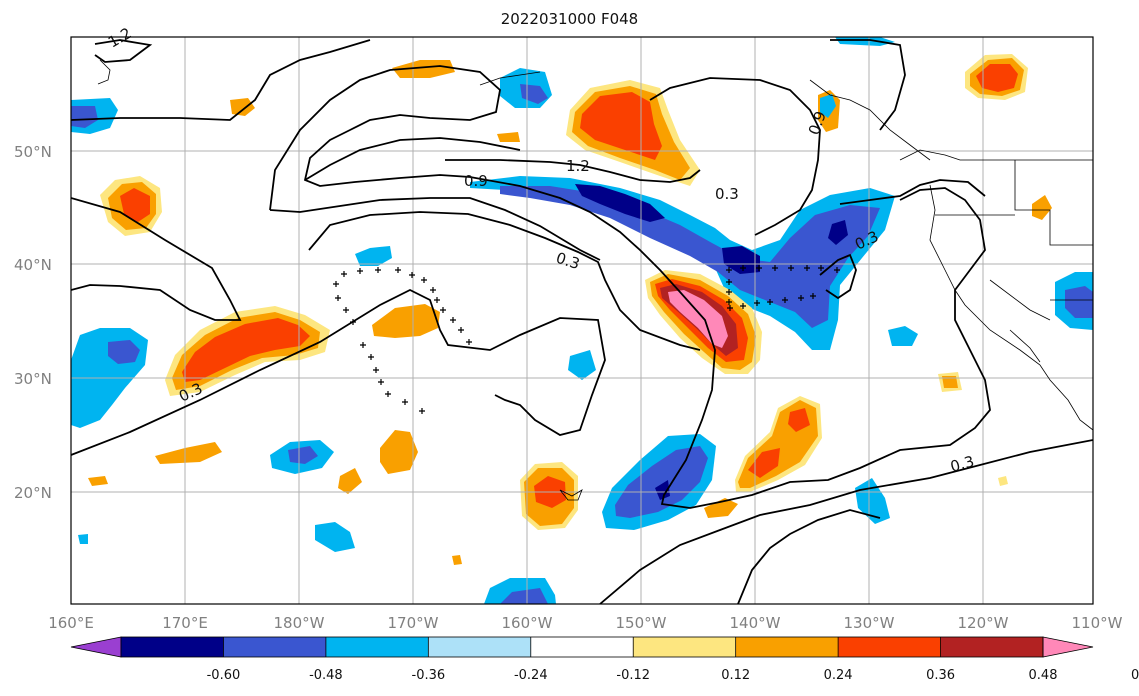 Image resolution: width=1139 pixels, height=696 pixels. I want to click on colorbar-extend-low, so click(96, 647).